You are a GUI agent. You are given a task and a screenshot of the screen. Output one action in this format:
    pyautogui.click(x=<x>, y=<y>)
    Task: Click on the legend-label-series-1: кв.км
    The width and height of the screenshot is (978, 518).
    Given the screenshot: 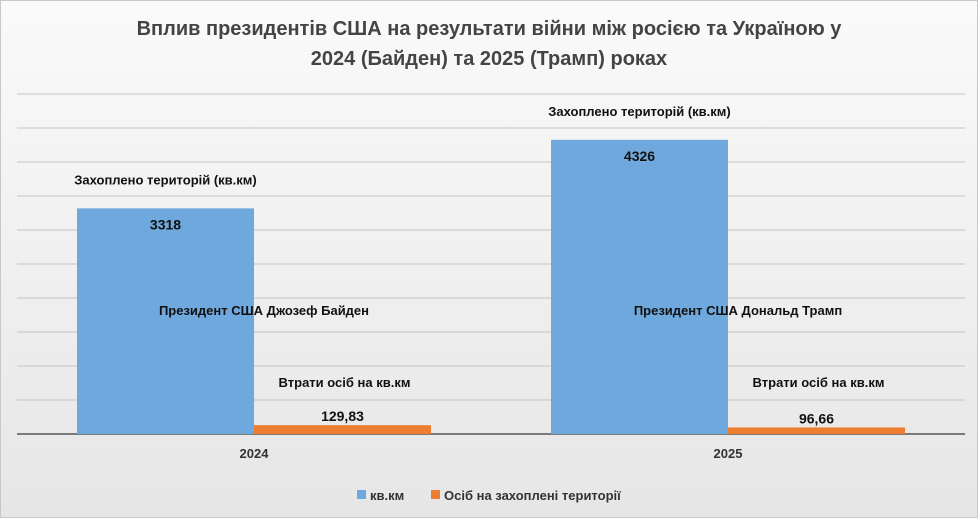 What is the action you would take?
    pyautogui.click(x=387, y=495)
    